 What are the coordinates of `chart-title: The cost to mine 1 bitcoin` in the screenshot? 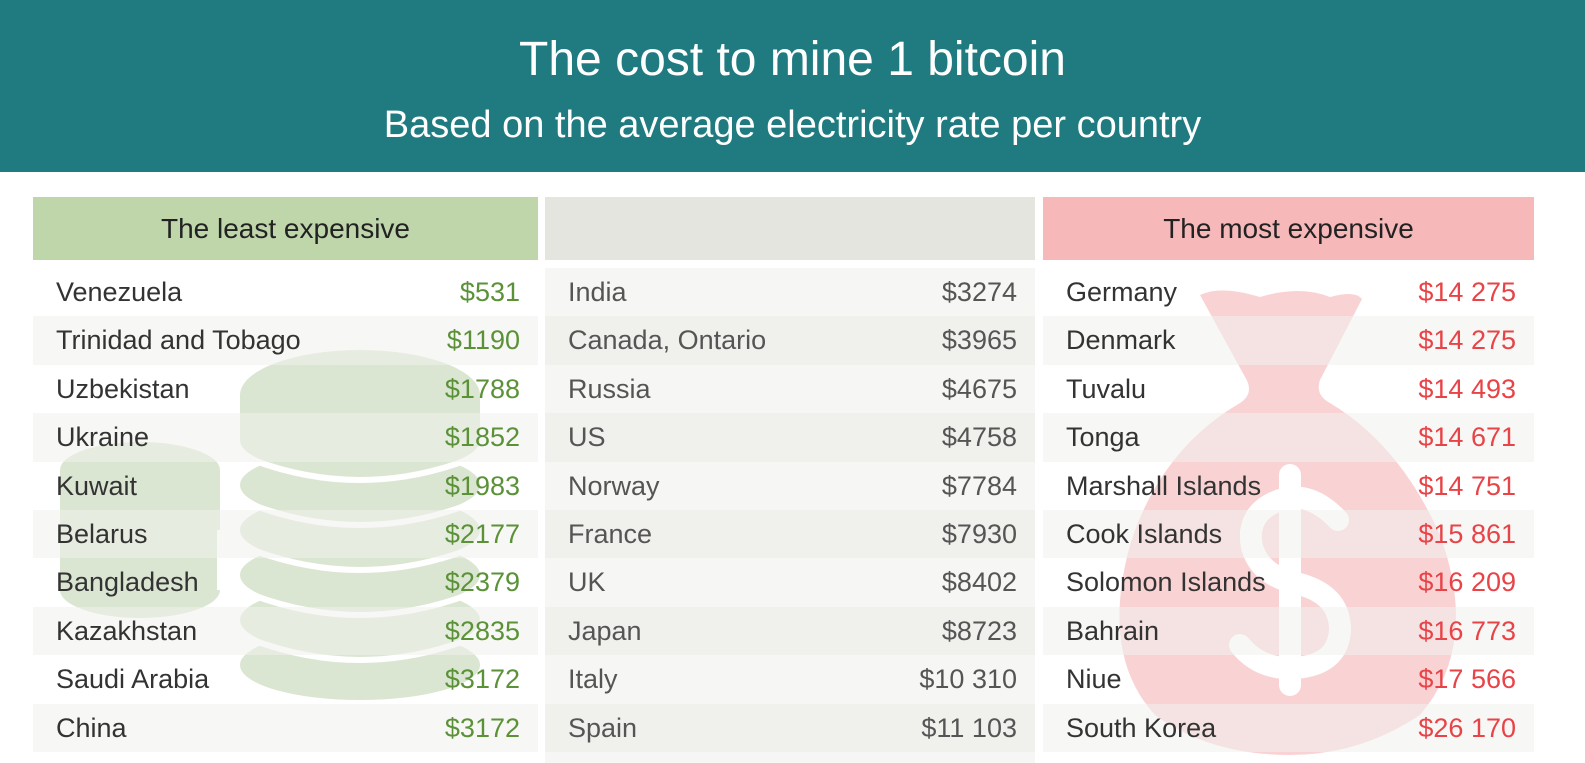 It's located at (792, 59).